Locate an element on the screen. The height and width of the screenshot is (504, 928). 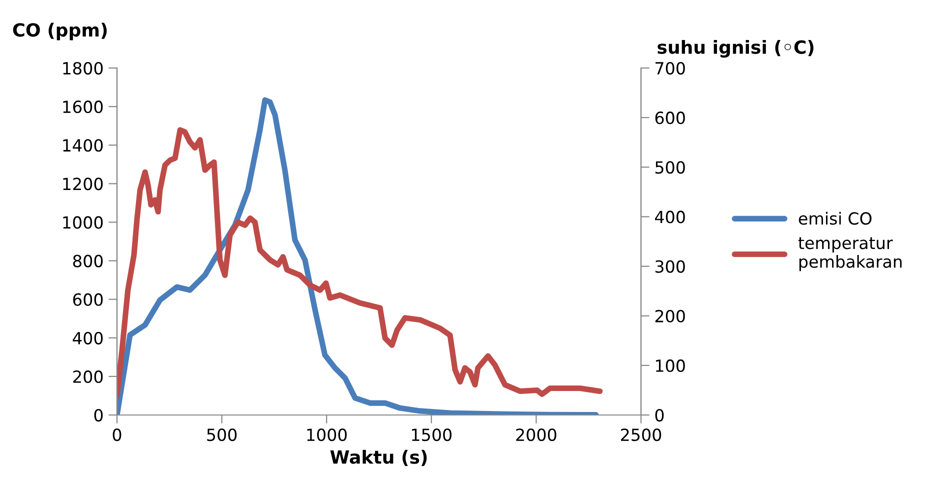
y2-tick-label: 0 is located at coordinates (659, 415).